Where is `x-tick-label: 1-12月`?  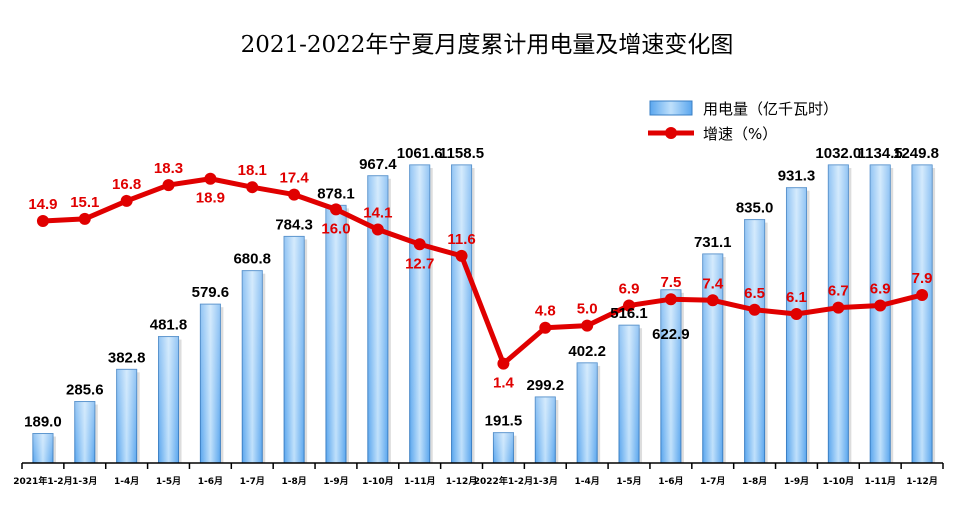 x-tick-label: 1-12月 is located at coordinates (922, 481).